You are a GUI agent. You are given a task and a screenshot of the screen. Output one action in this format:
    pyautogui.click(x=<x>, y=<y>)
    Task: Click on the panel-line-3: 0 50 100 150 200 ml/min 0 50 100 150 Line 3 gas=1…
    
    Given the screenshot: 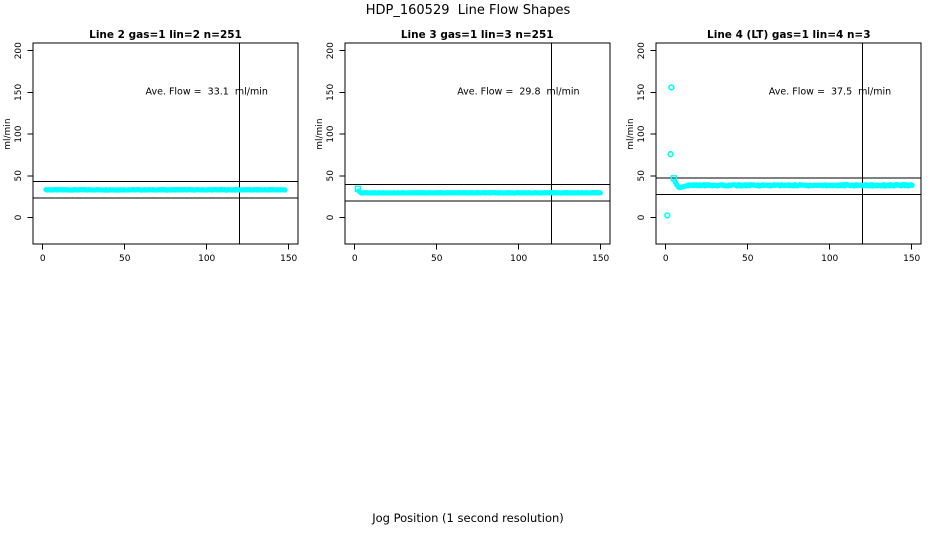 What is the action you would take?
    pyautogui.click(x=468, y=149)
    